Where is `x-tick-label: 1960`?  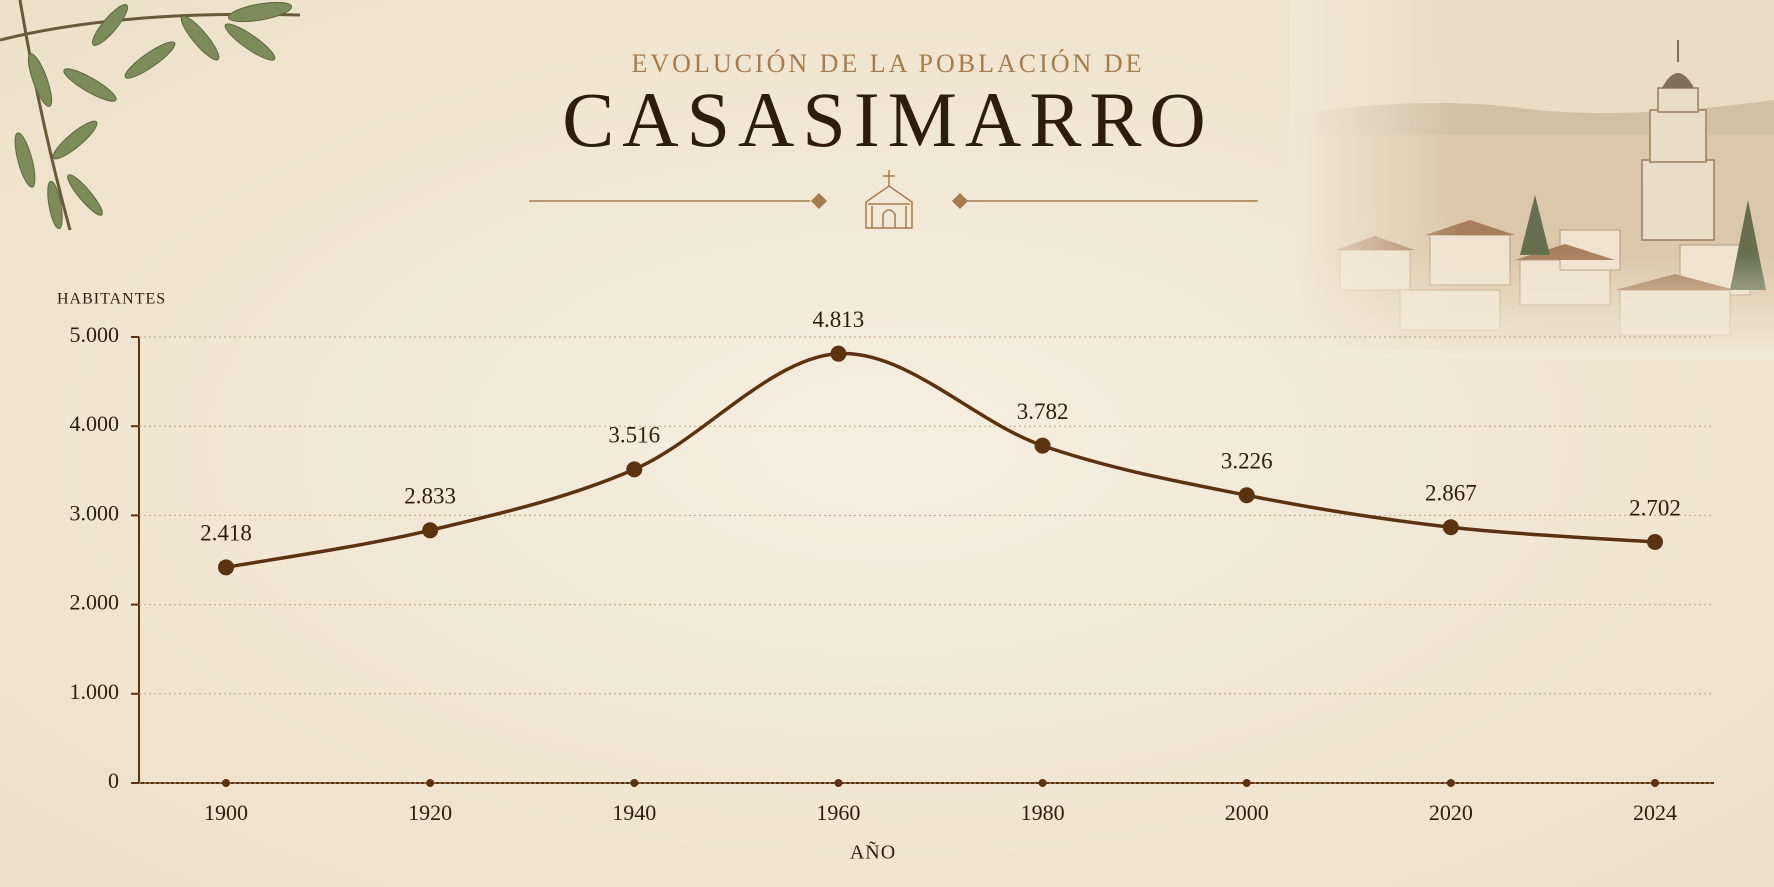
x-tick-label: 1960 is located at coordinates (838, 812).